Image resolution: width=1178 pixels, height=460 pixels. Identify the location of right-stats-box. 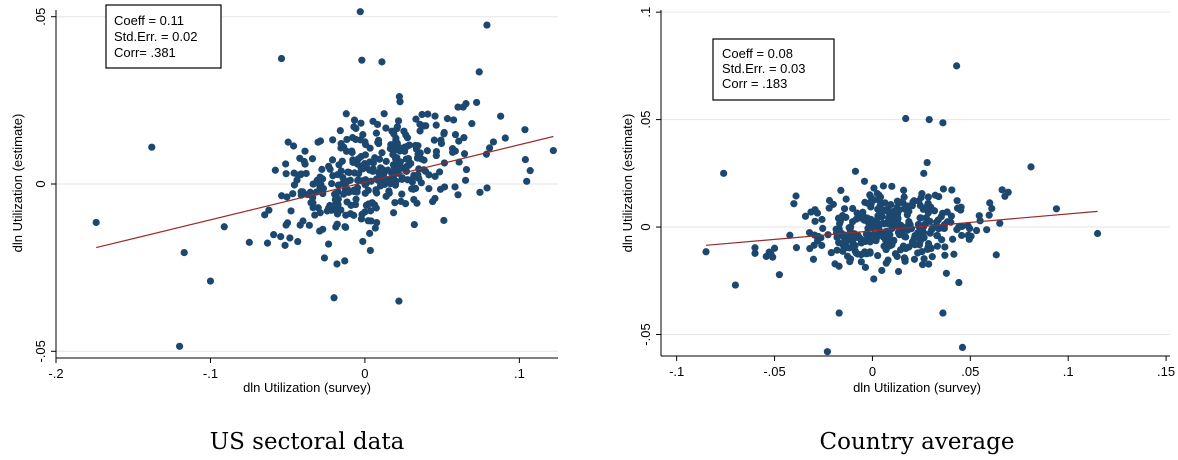
(773, 69).